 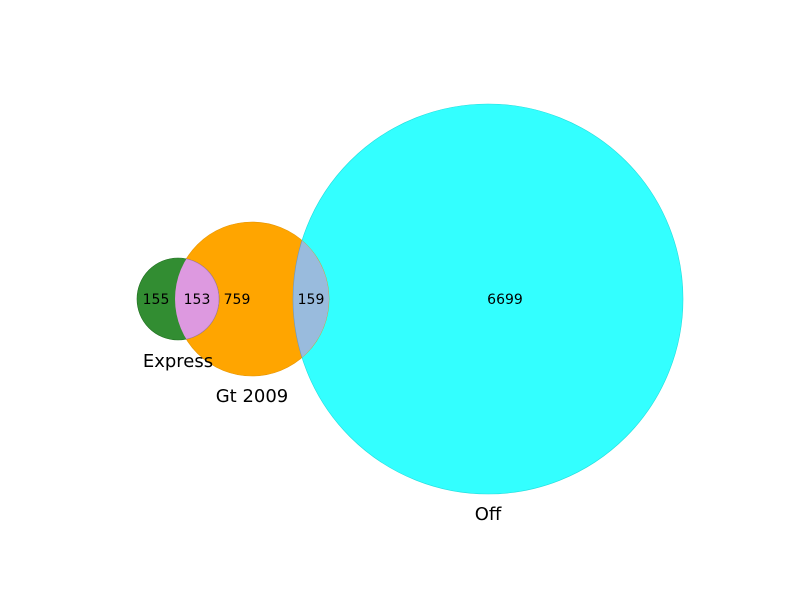 I want to click on set-label-off: Off, so click(x=488, y=514).